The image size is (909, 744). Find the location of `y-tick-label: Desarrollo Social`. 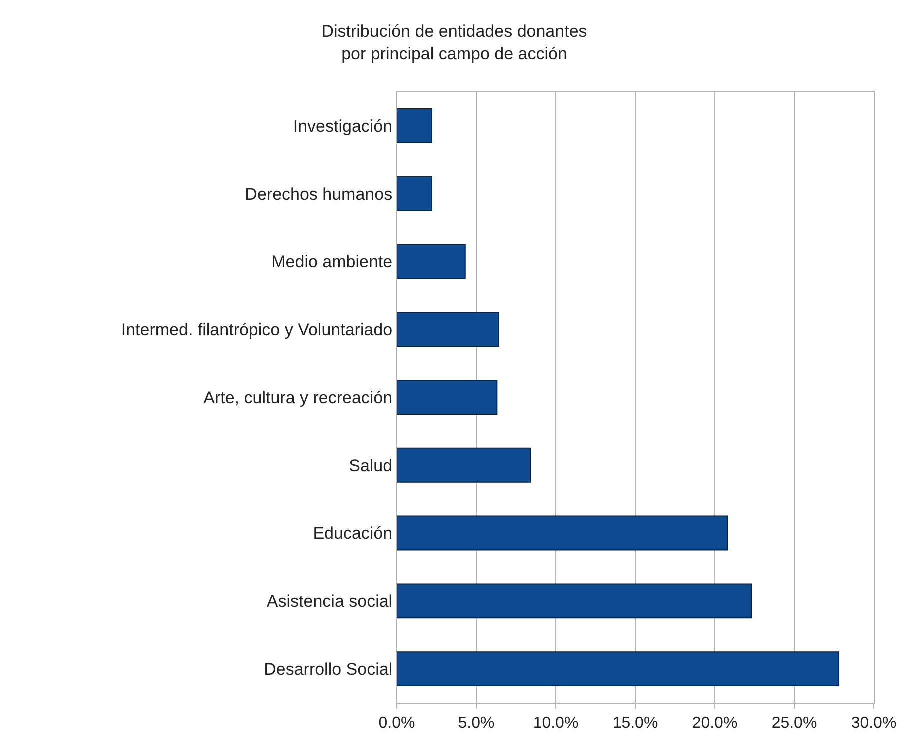

y-tick-label: Desarrollo Social is located at coordinates (328, 670).